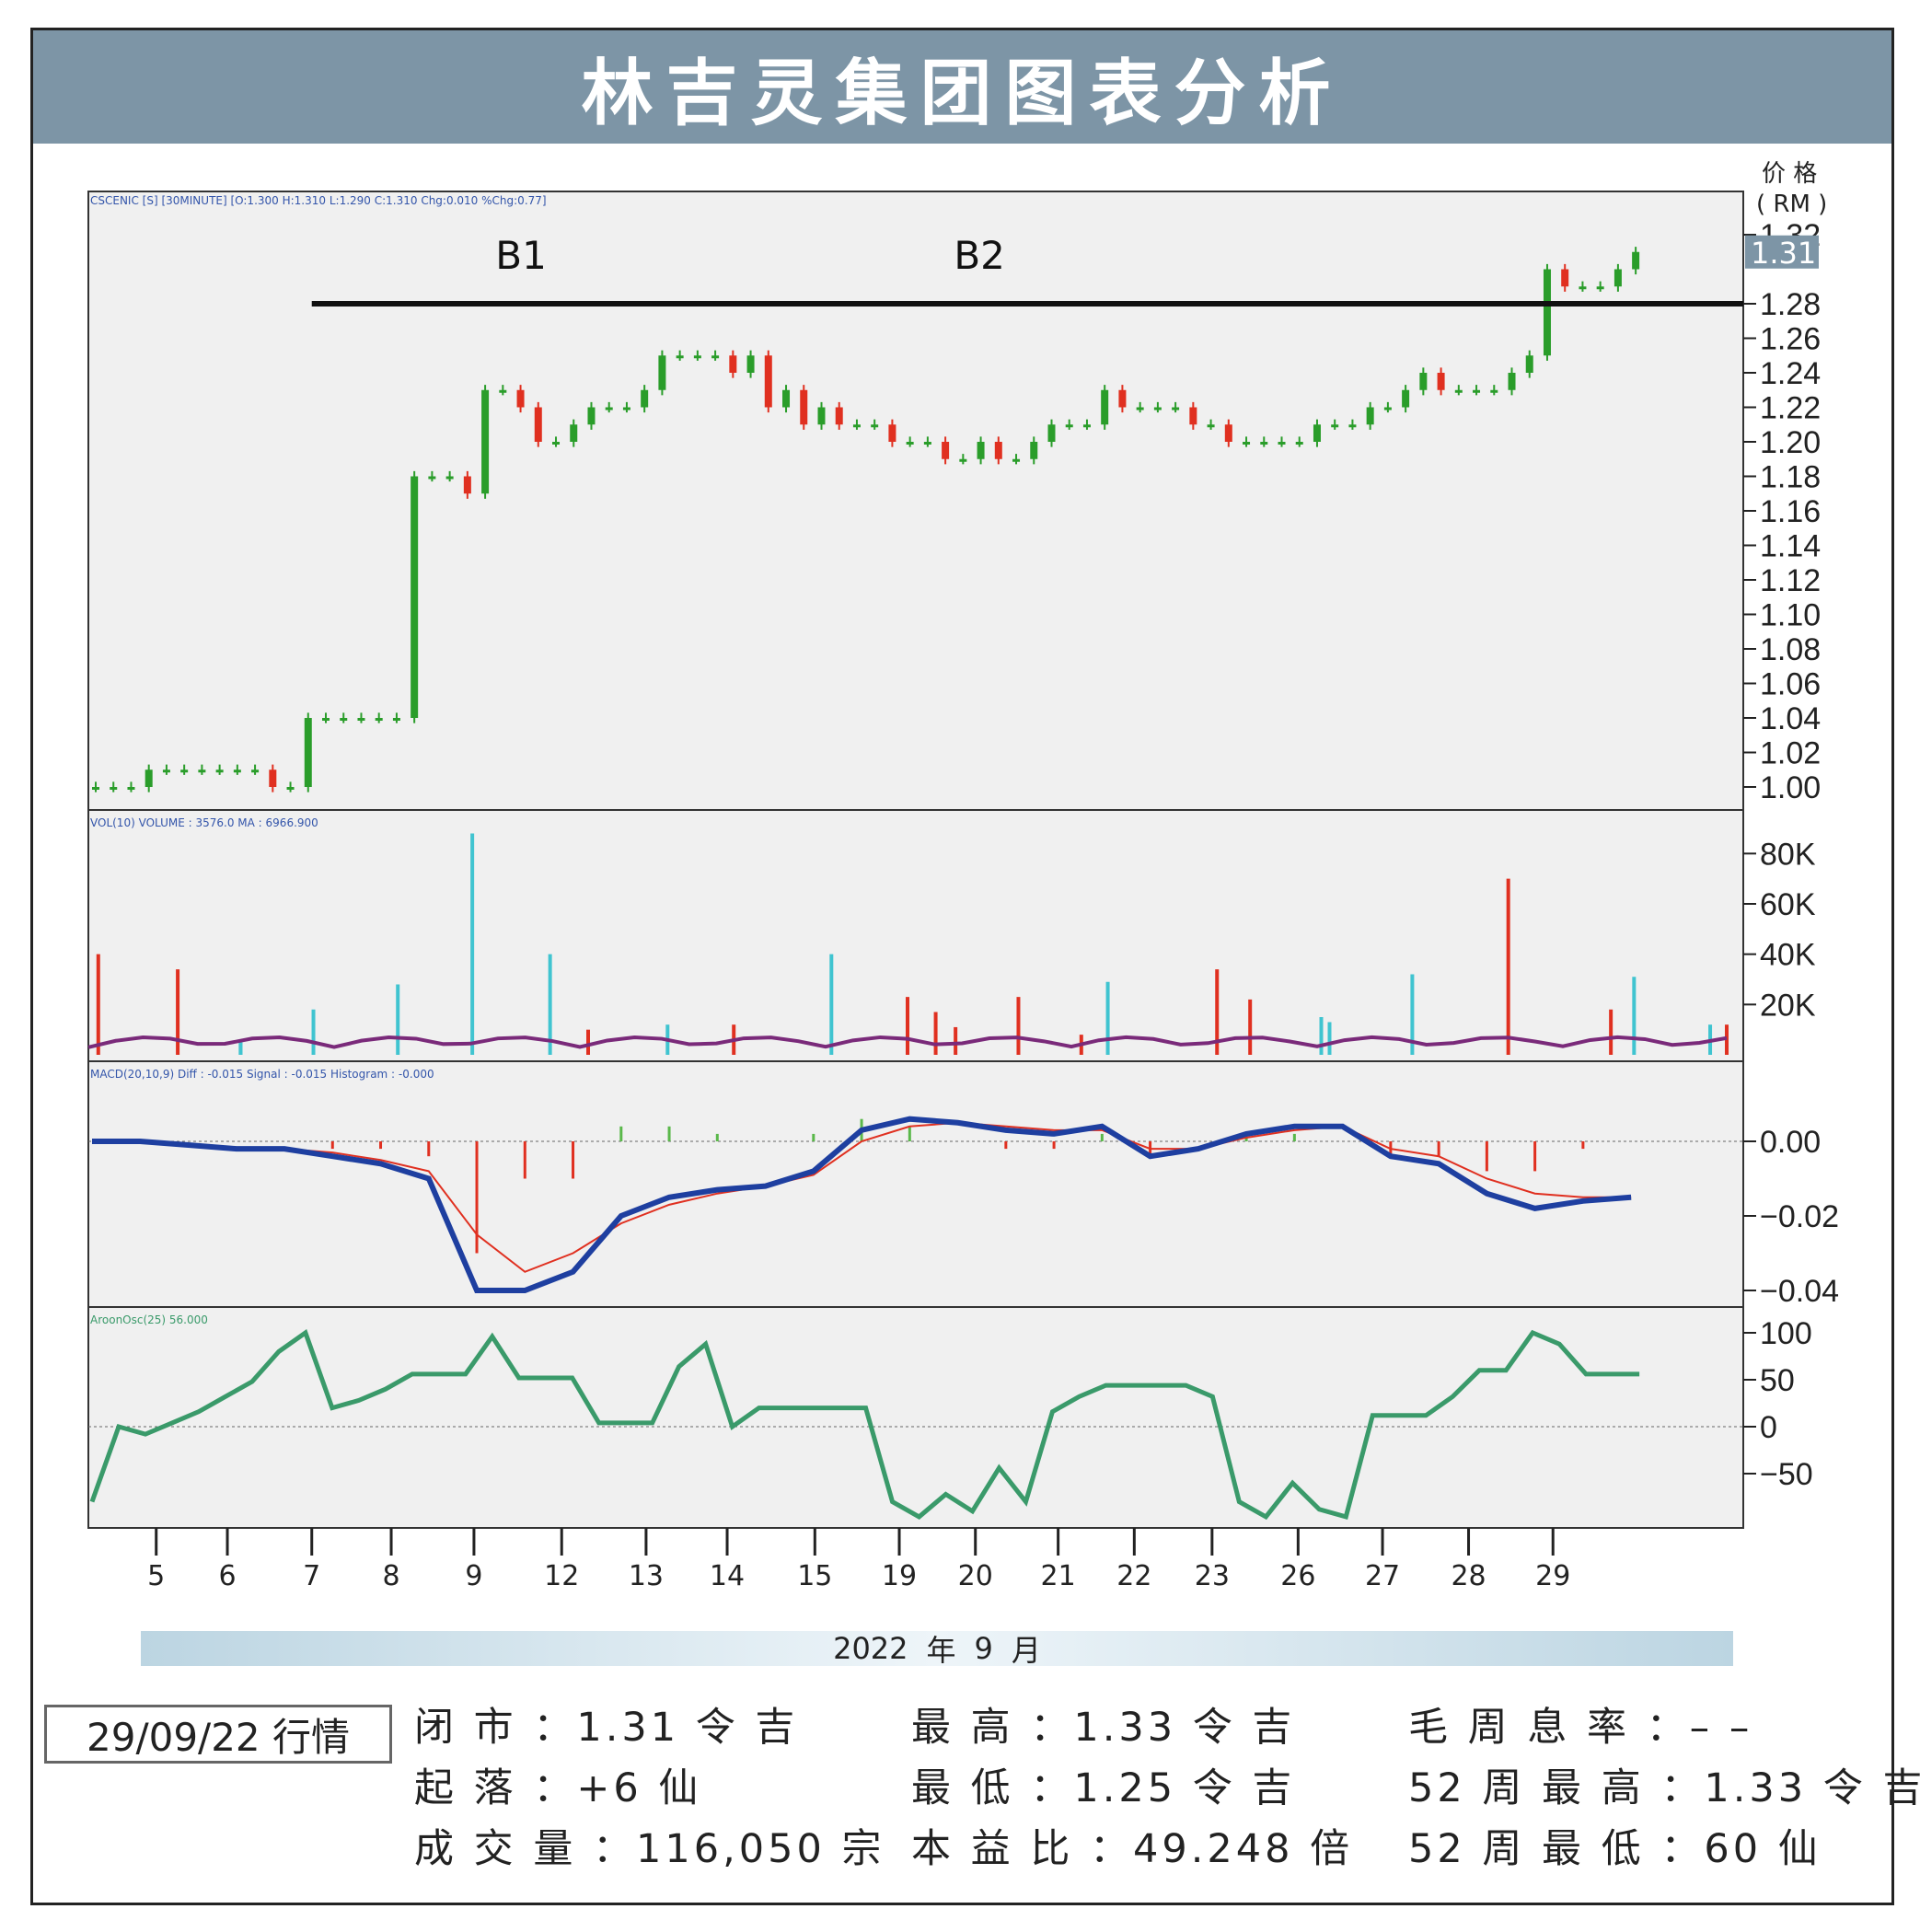 This screenshot has height=1932, width=1920. I want to click on price-axis-label: 1.14, so click(1790, 547).